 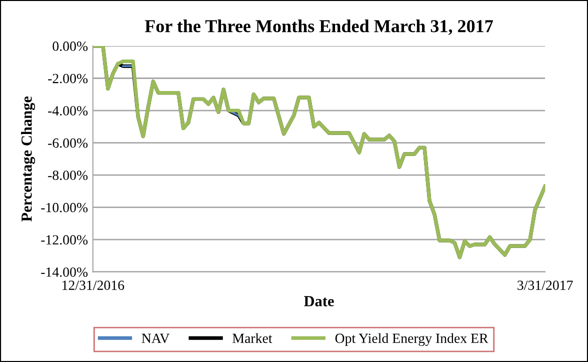 What do you see at coordinates (93, 285) in the screenshot?
I see `x-tick-label: 12/31/2016` at bounding box center [93, 285].